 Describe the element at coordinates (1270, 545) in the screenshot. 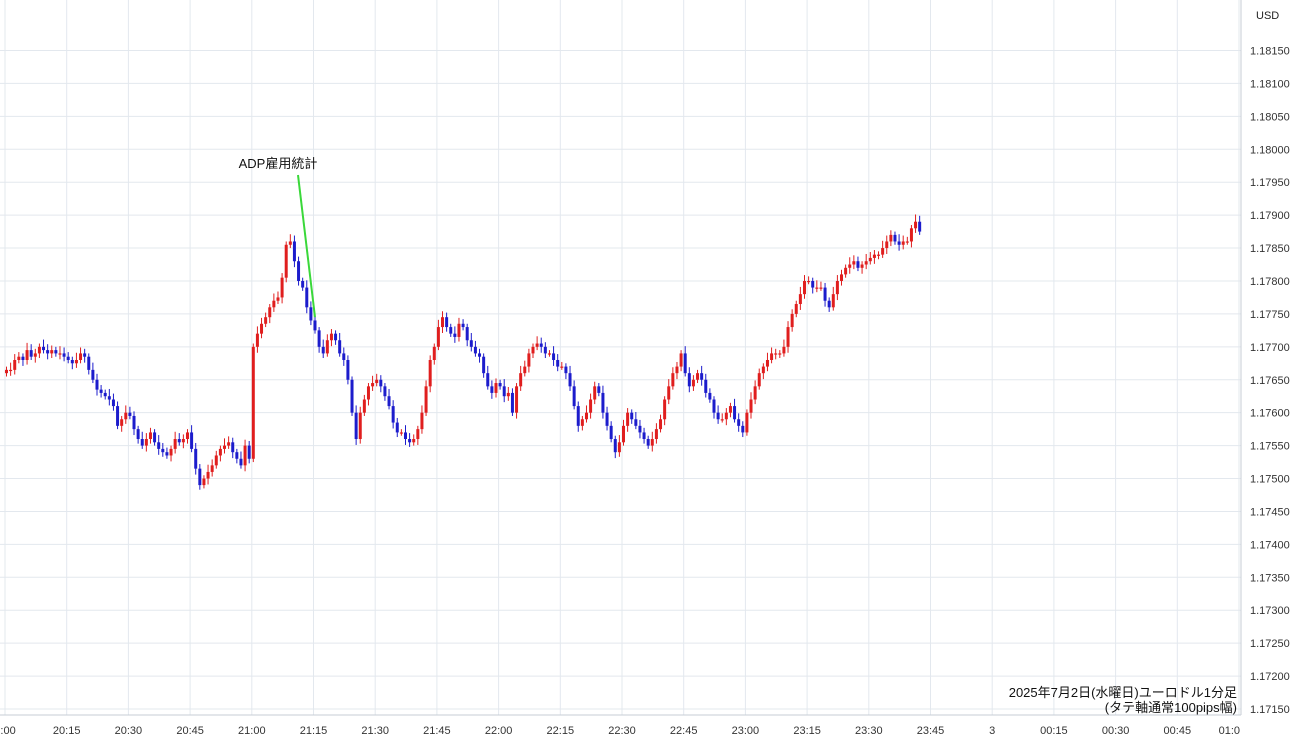

I see `y-tick-label: 1.17400` at that location.